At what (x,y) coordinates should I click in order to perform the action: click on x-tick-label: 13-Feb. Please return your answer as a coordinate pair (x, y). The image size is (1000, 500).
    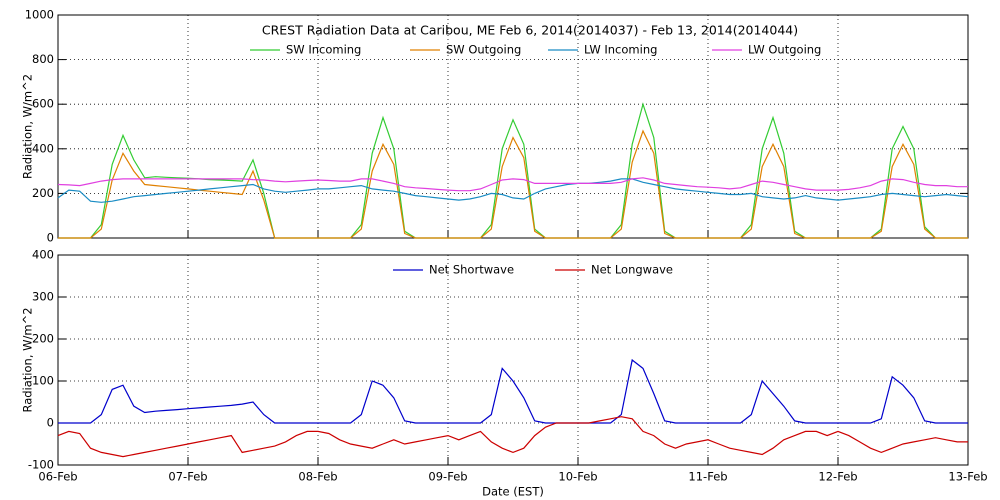
    Looking at the image, I should click on (967, 477).